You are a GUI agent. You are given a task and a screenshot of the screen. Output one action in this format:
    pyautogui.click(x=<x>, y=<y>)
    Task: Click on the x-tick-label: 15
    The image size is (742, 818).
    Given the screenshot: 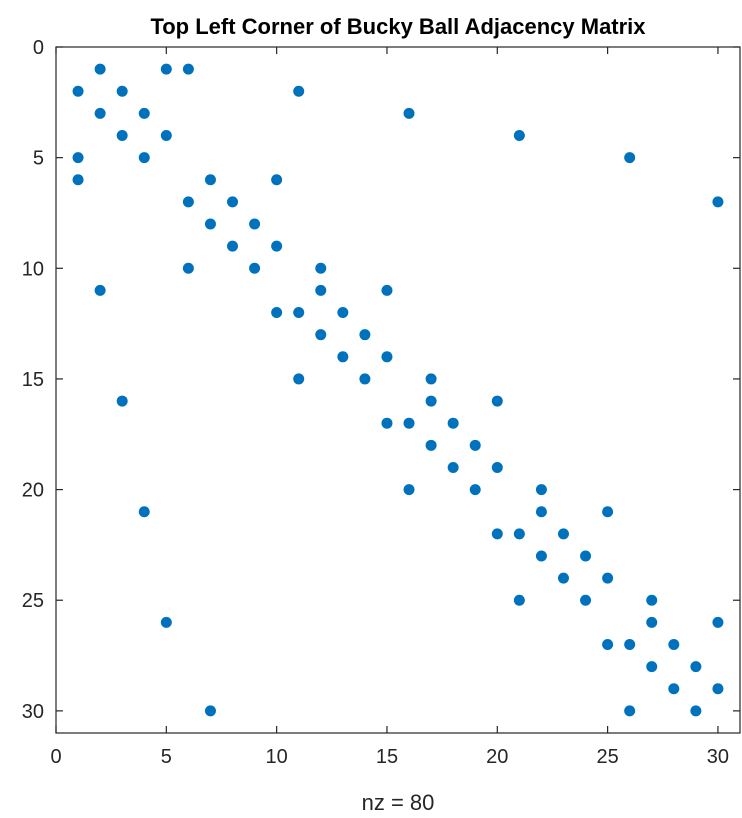 What is the action you would take?
    pyautogui.click(x=387, y=757)
    